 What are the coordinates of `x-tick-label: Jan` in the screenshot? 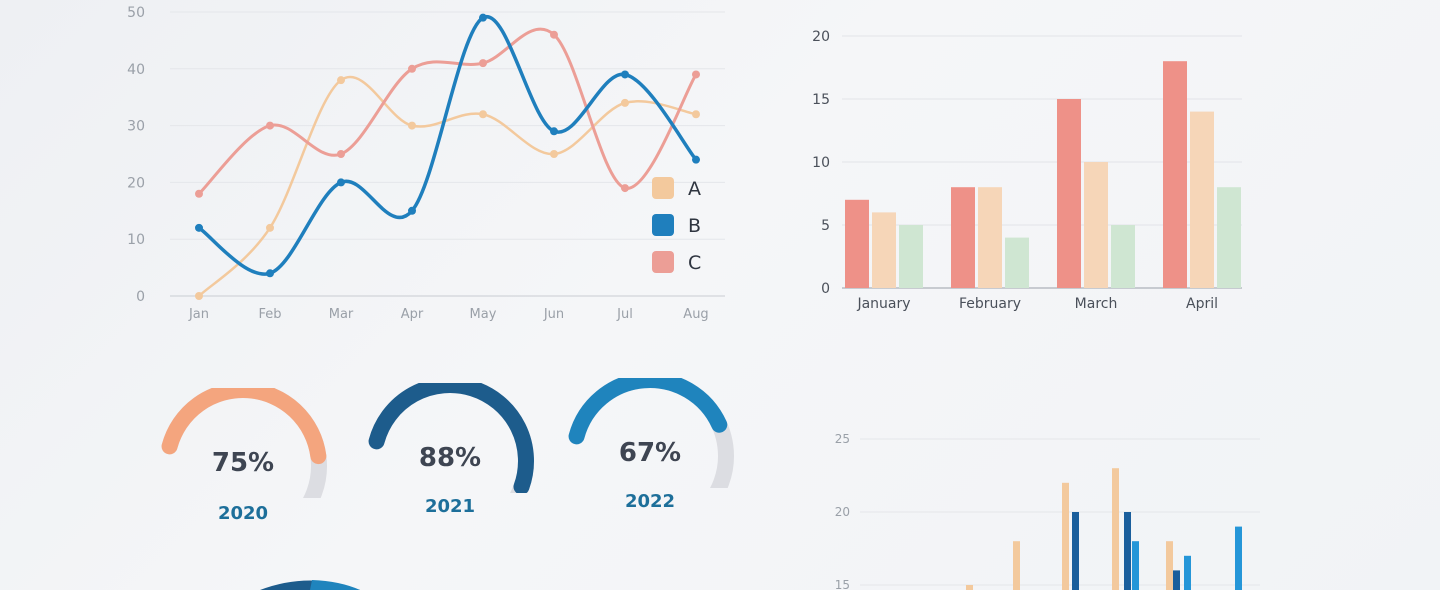 It's located at (198, 314).